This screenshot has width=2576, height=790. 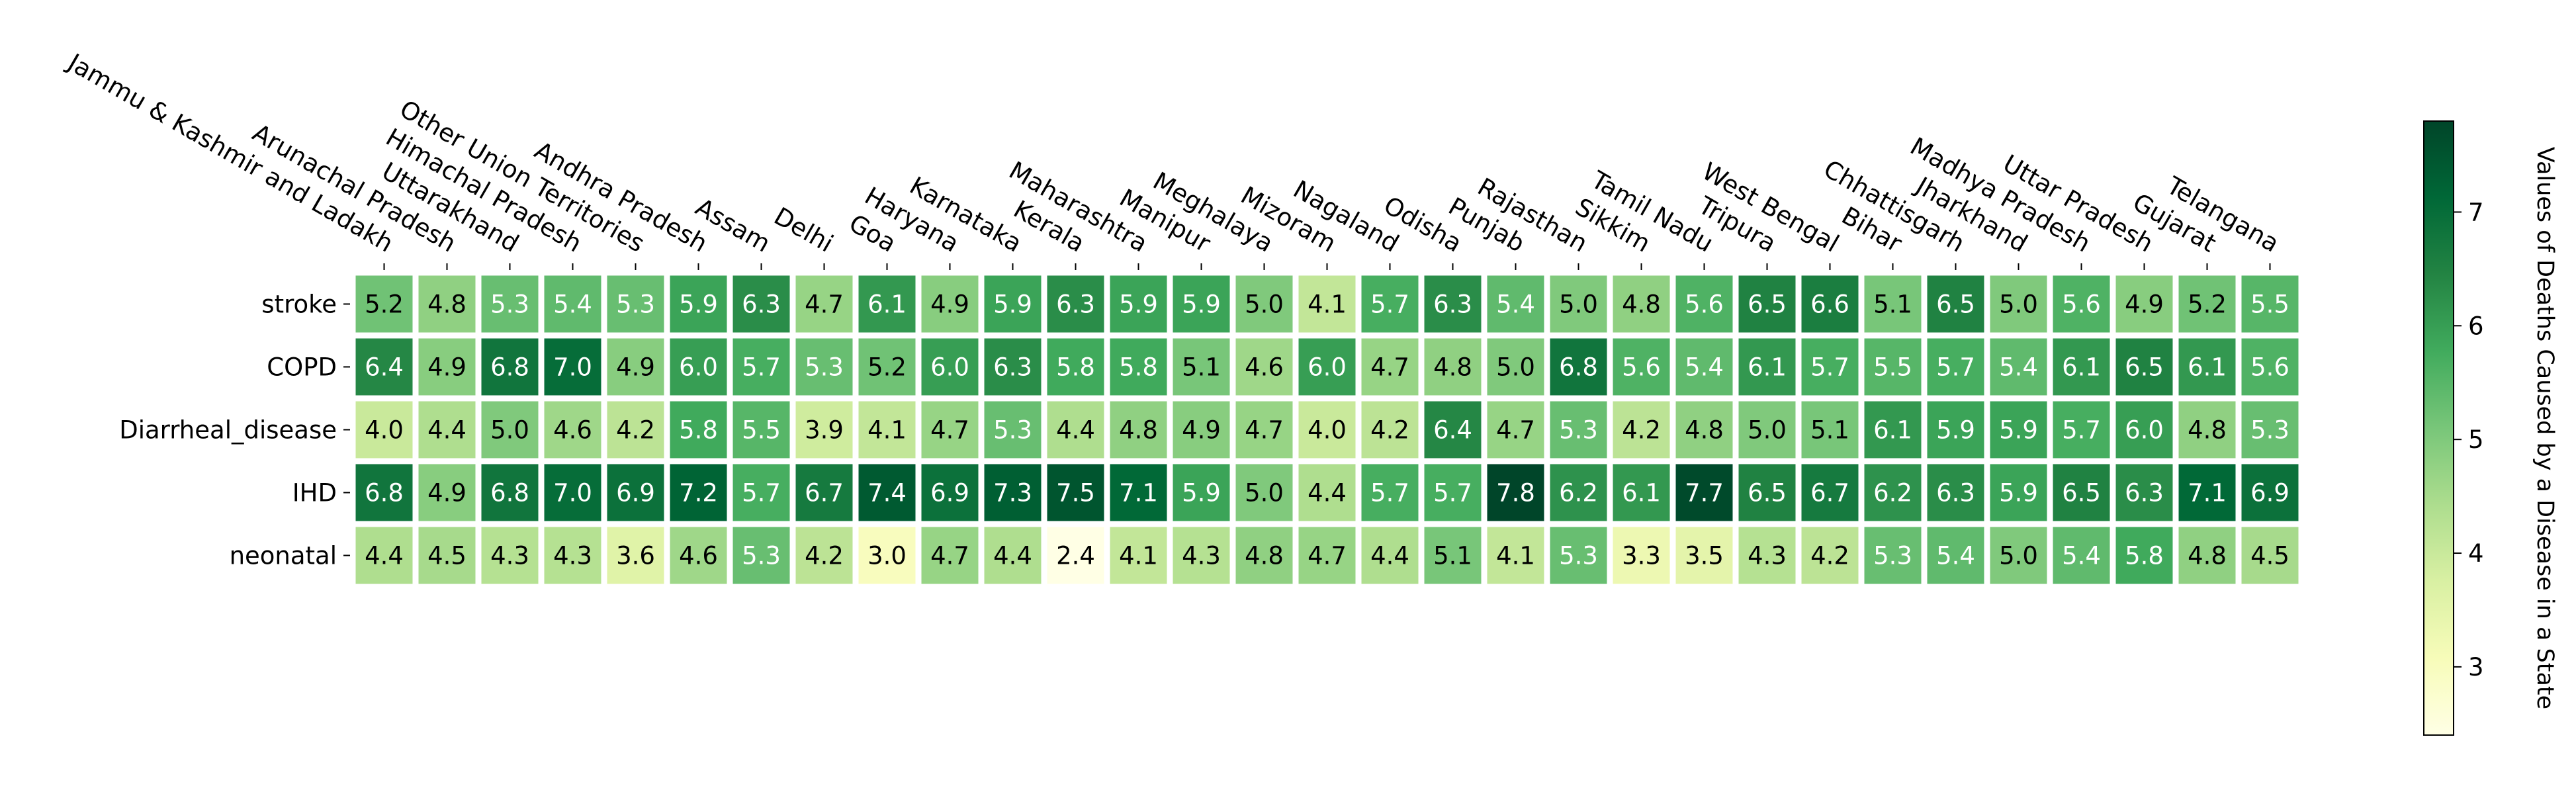 What do you see at coordinates (1452, 556) in the screenshot?
I see `heatmap-cell-label: 5.1` at bounding box center [1452, 556].